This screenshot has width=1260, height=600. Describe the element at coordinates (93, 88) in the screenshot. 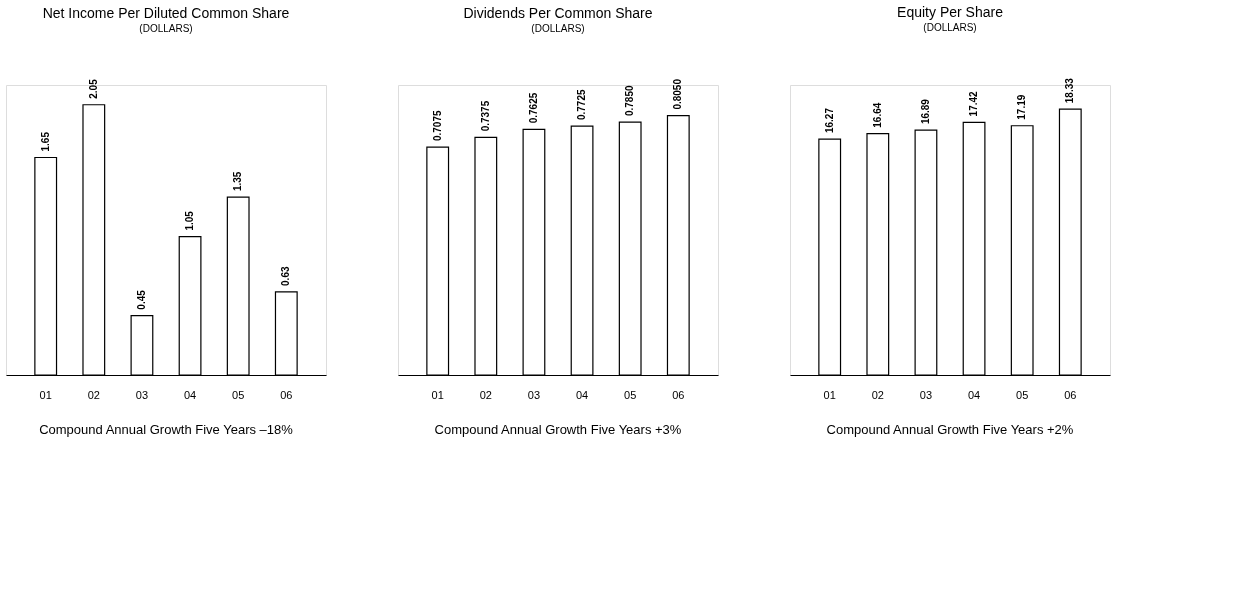

I see `data-label: 2.05` at that location.